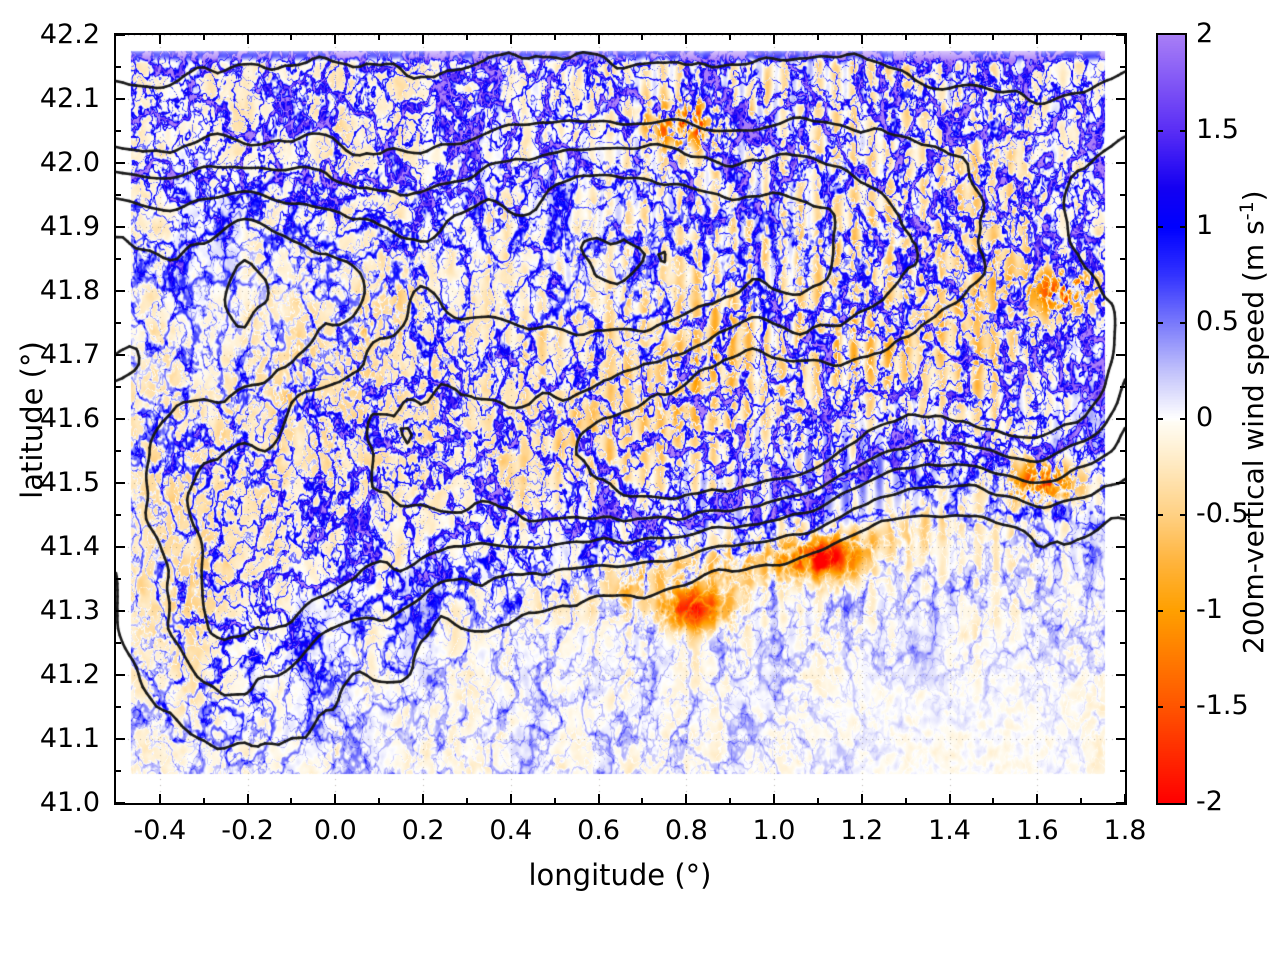 The height and width of the screenshot is (960, 1280). What do you see at coordinates (1222, 705) in the screenshot?
I see `colorbar-tick-label: -1.5` at bounding box center [1222, 705].